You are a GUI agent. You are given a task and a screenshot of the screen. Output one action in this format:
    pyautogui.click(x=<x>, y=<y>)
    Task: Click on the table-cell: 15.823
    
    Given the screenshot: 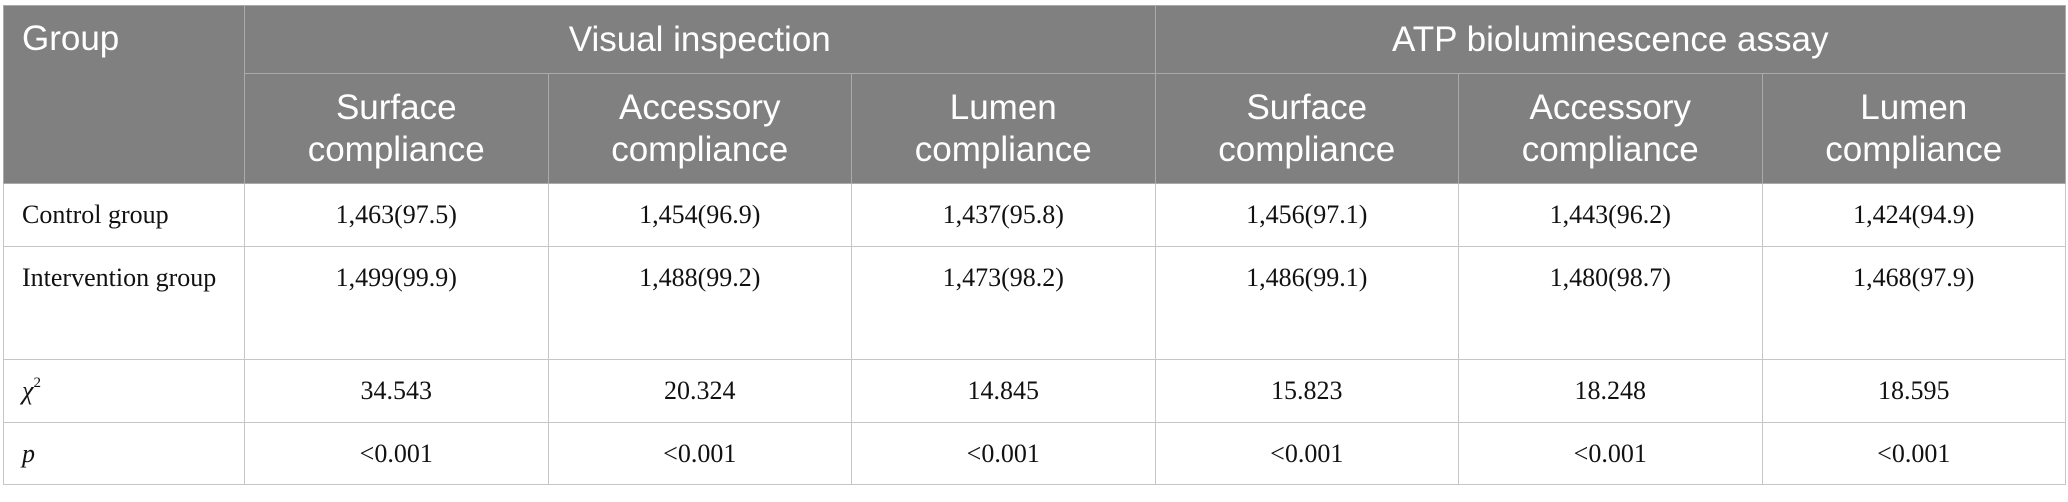 What is the action you would take?
    pyautogui.click(x=1307, y=391)
    